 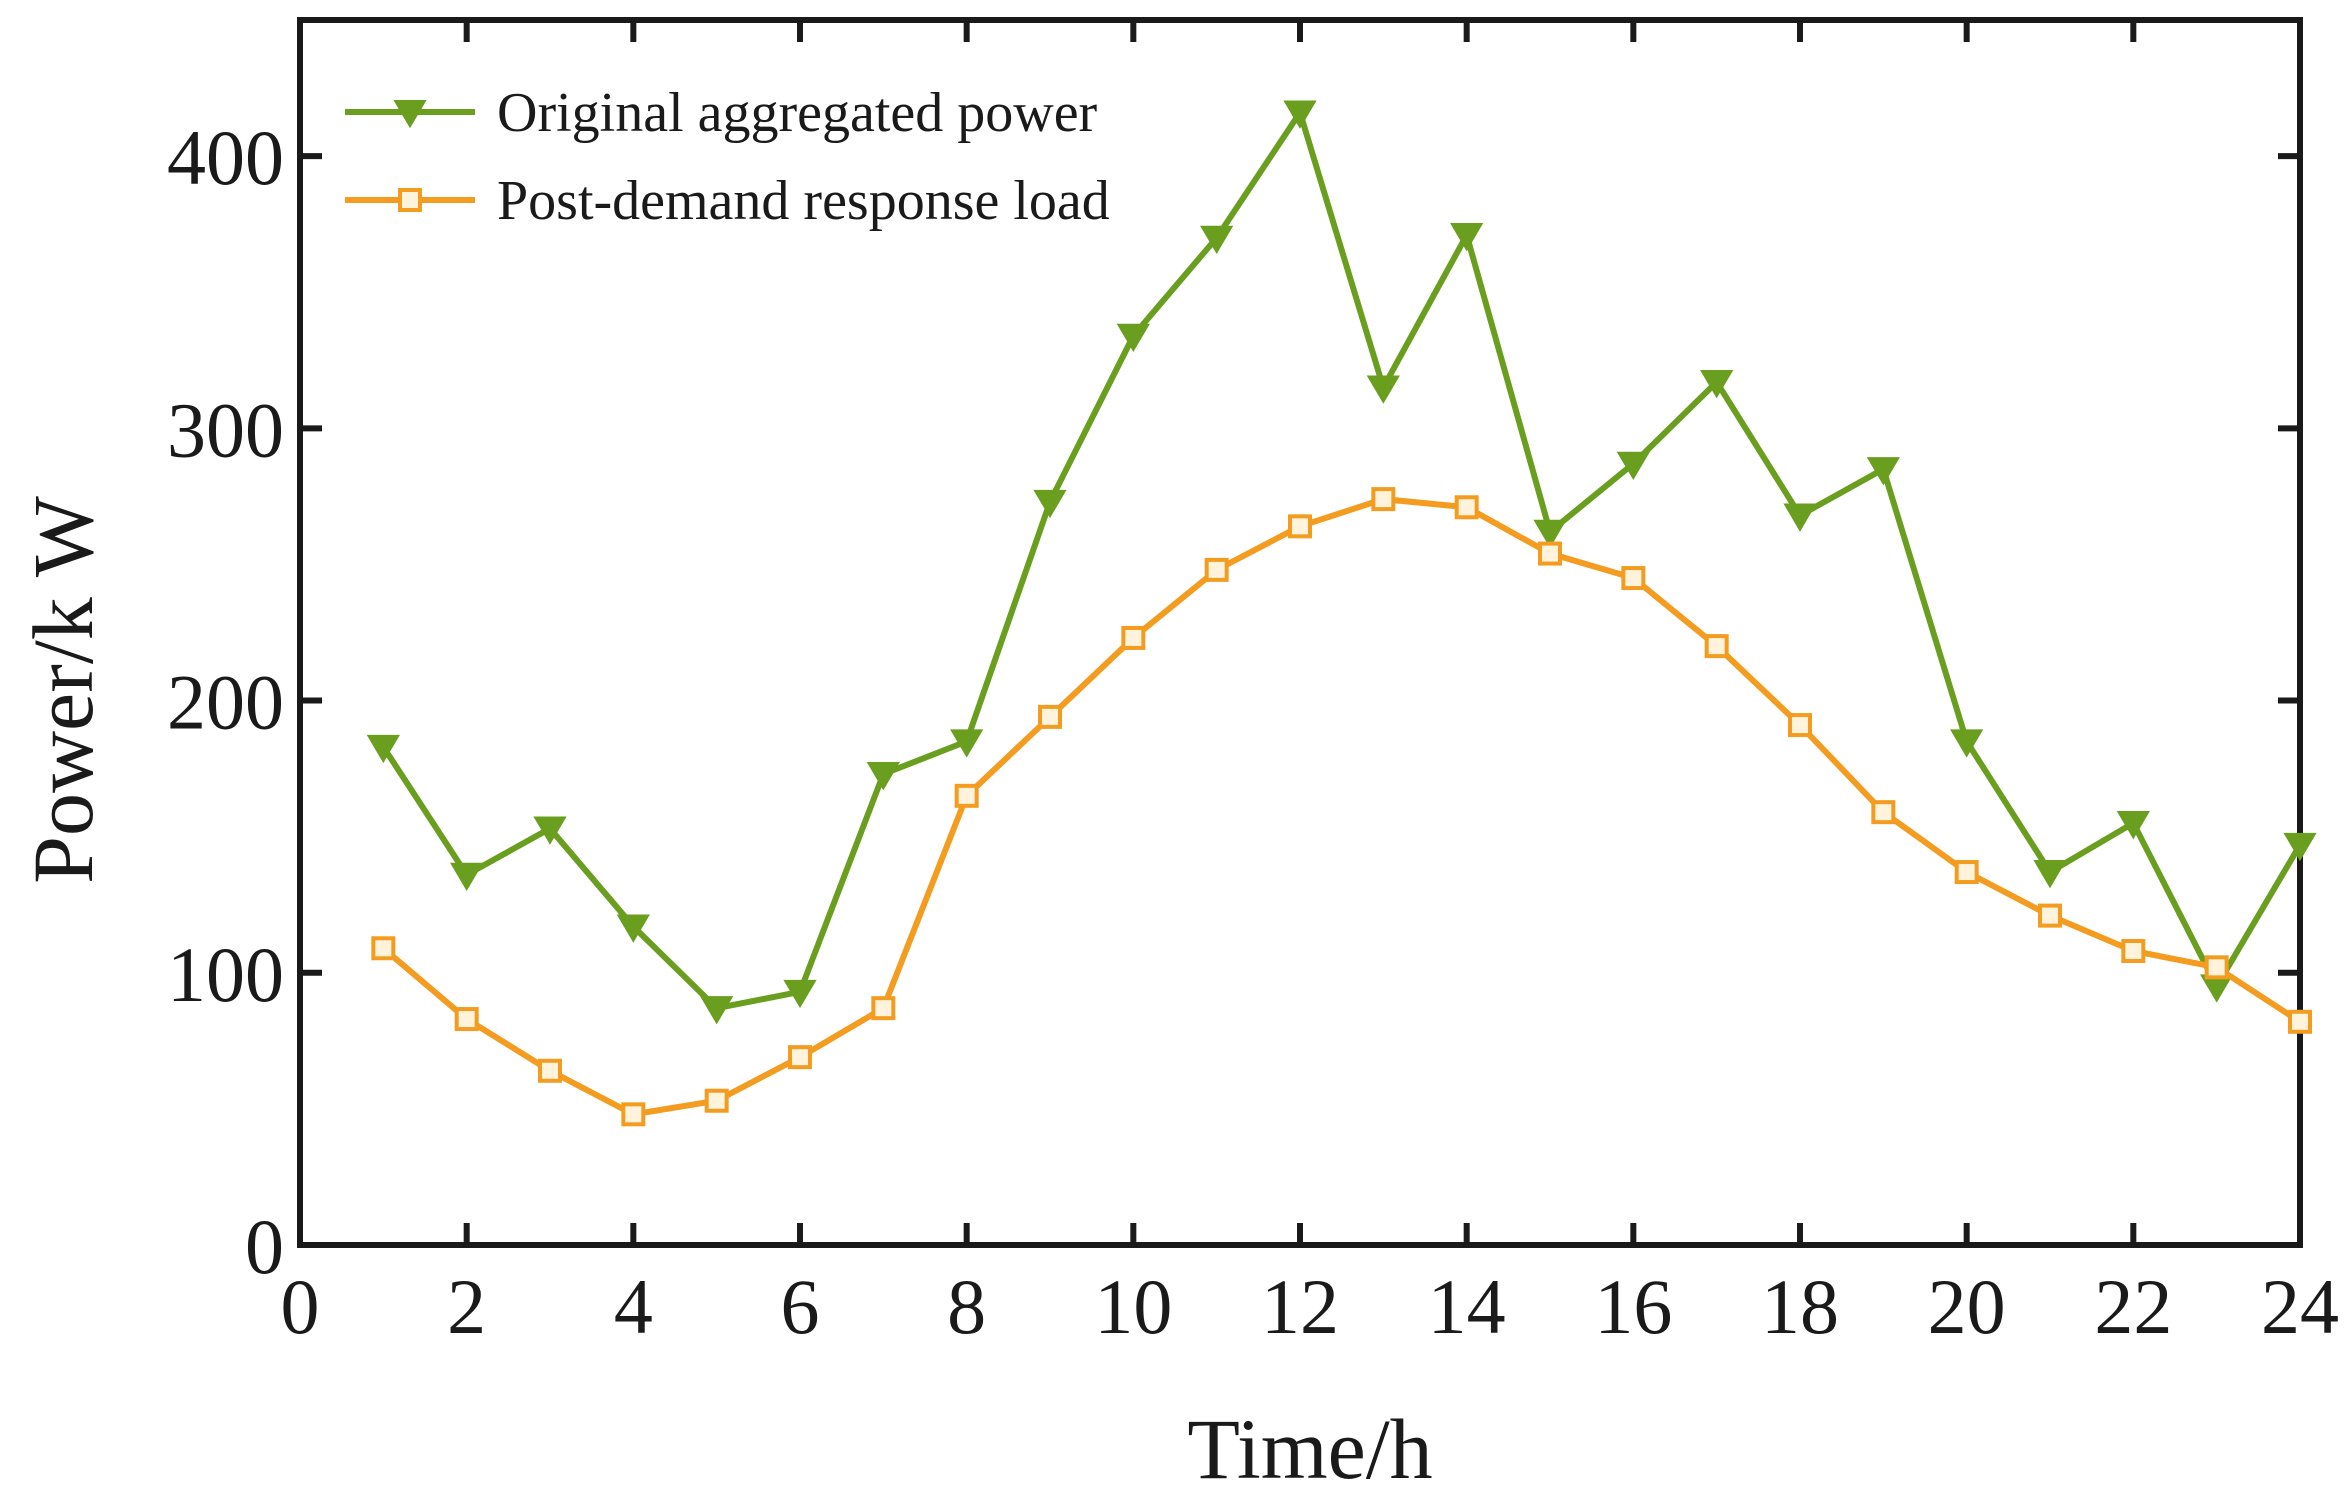 I want to click on y-tick-label: 300, so click(x=225, y=429).